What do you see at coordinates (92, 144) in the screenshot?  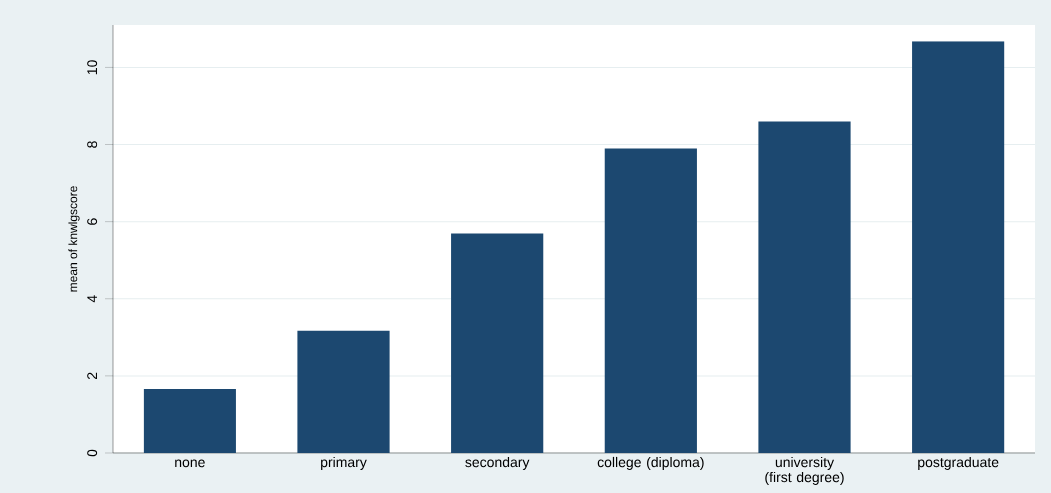 I see `y-tick-label: 8` at bounding box center [92, 144].